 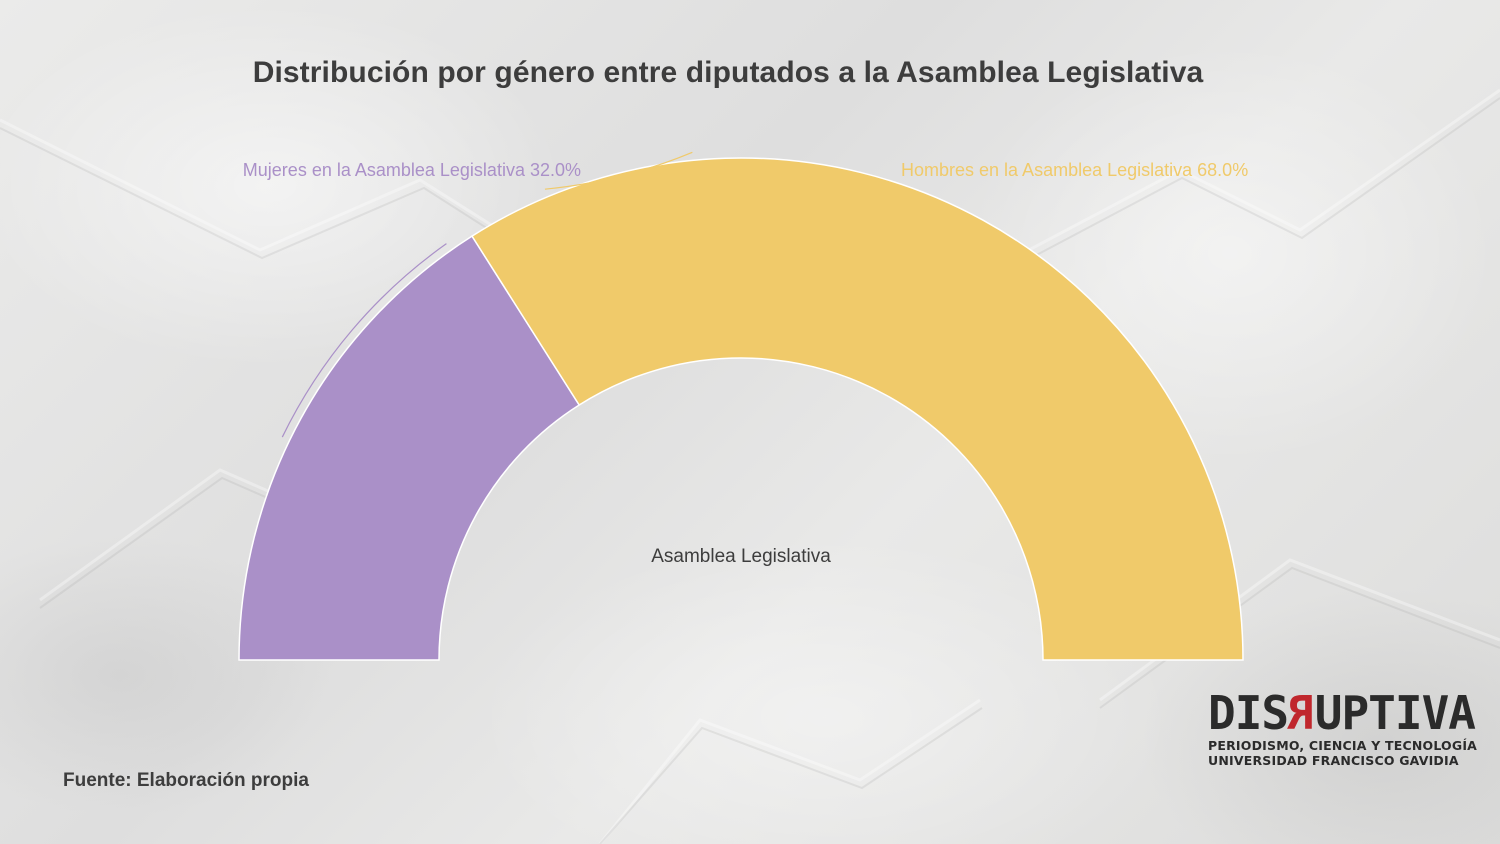 What do you see at coordinates (409, 448) in the screenshot?
I see `slice-mujeres` at bounding box center [409, 448].